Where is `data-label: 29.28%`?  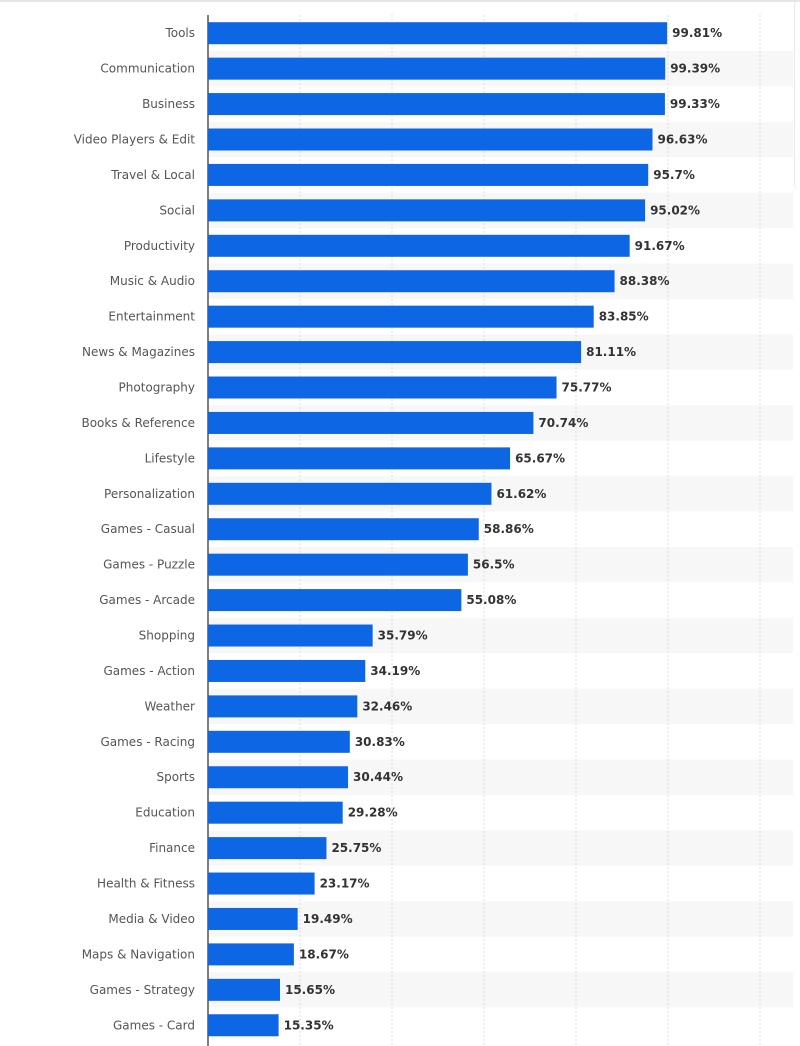
data-label: 29.28% is located at coordinates (373, 813).